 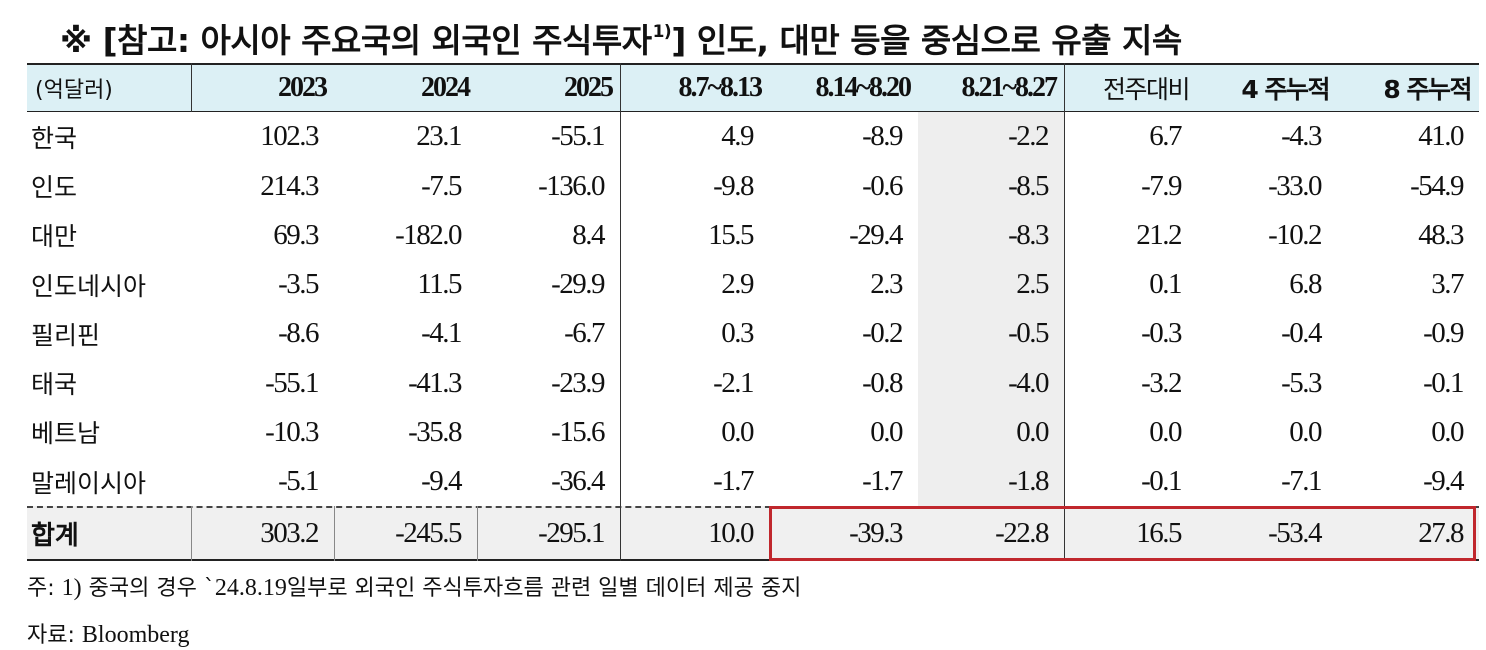 I want to click on table-cell: -0.4, so click(x=1301, y=333).